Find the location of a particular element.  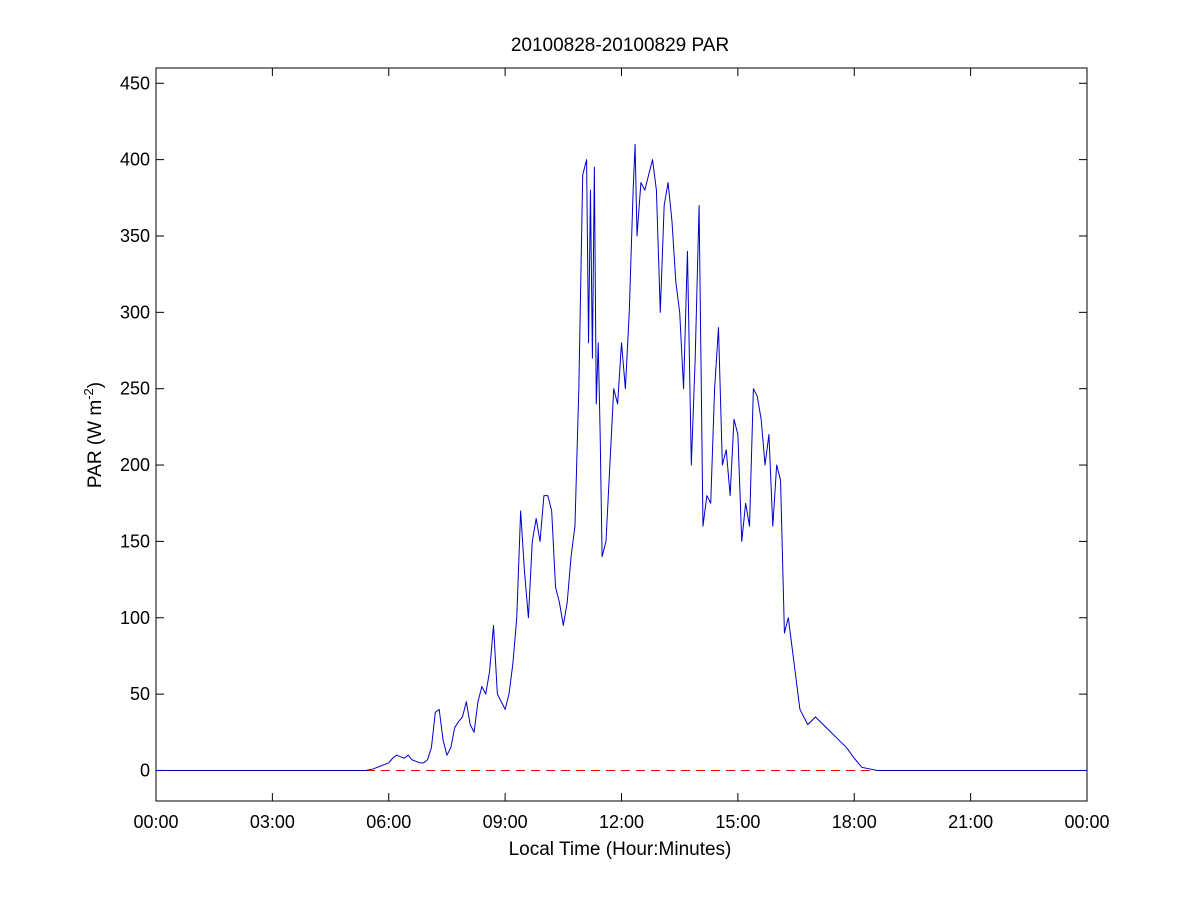

y-tick-label: 50 is located at coordinates (140, 694).